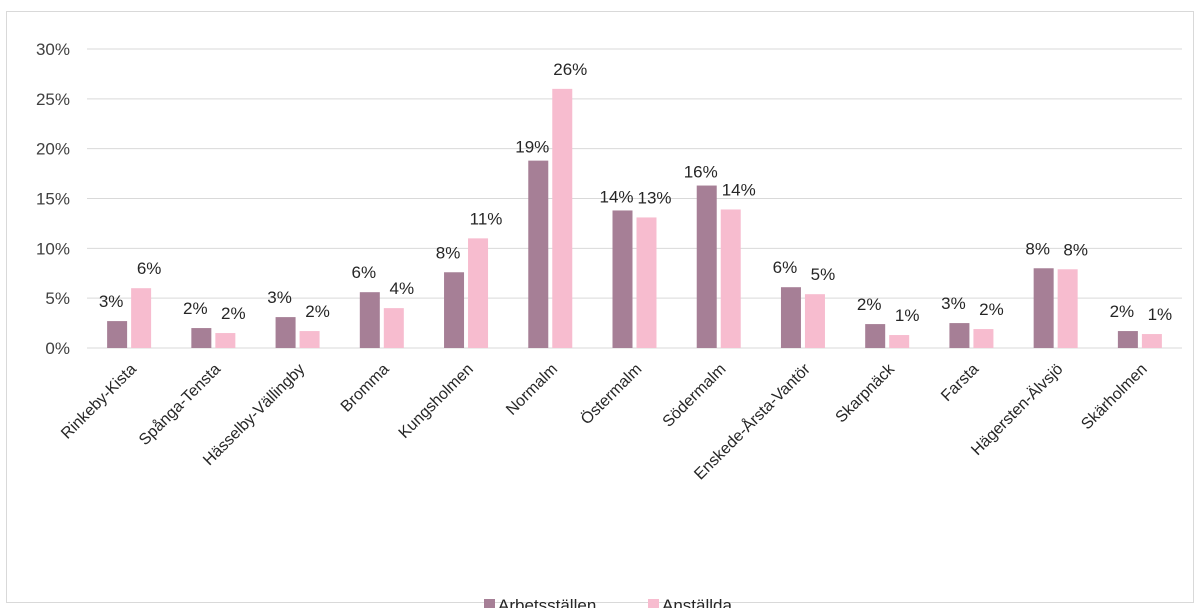 This screenshot has width=1201, height=608. I want to click on legend-swatch-anstallda, so click(653, 603).